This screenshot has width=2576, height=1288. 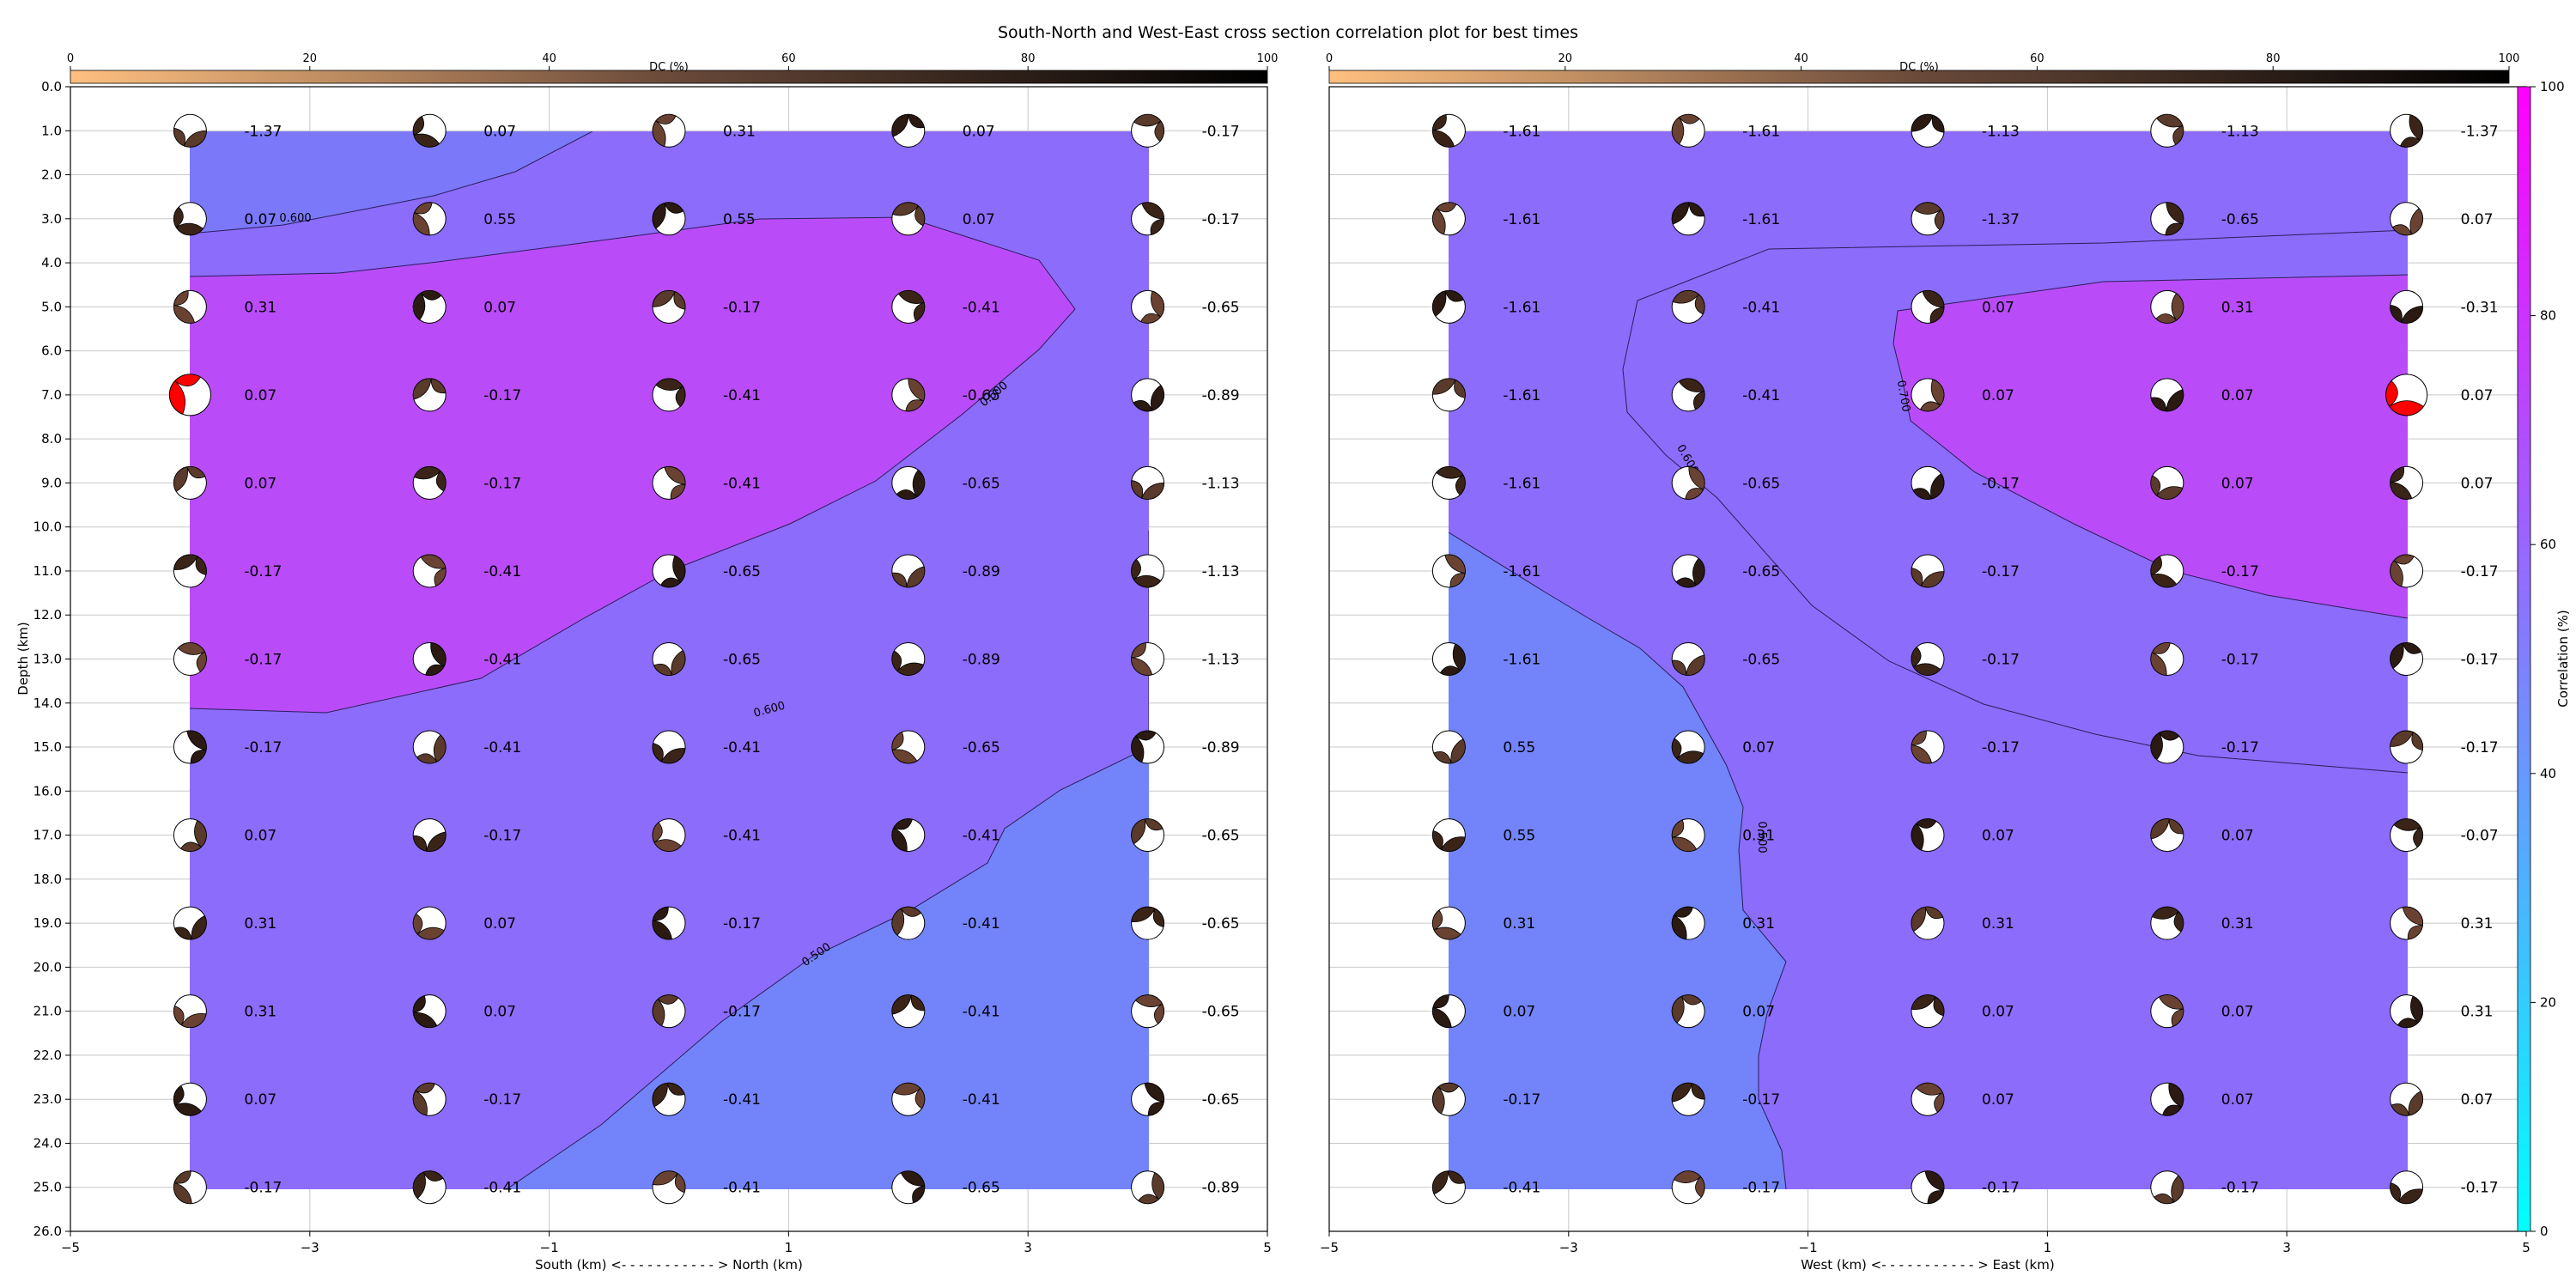 What do you see at coordinates (52, 175) in the screenshot?
I see `y-tick-label: 2.0` at bounding box center [52, 175].